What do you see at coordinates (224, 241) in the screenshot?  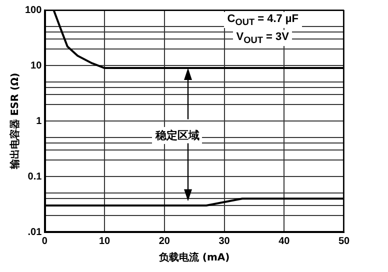 I see `x-tick-label: 30` at bounding box center [224, 241].